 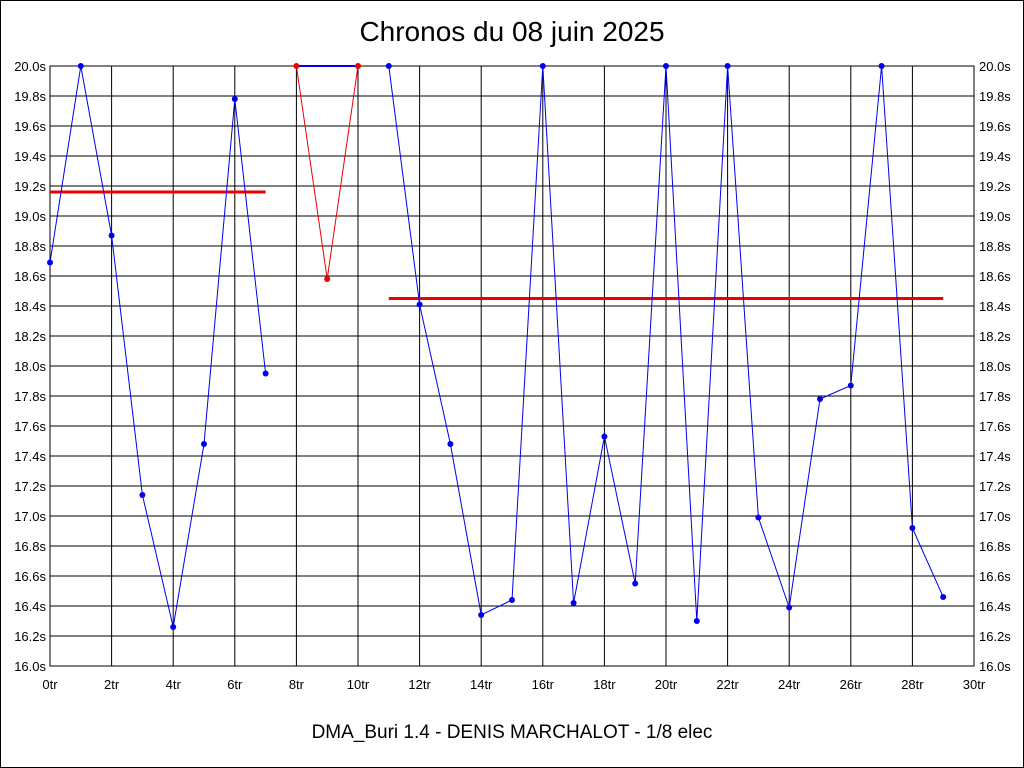 I want to click on y-tick-label-right: 19.8s, so click(x=995, y=96).